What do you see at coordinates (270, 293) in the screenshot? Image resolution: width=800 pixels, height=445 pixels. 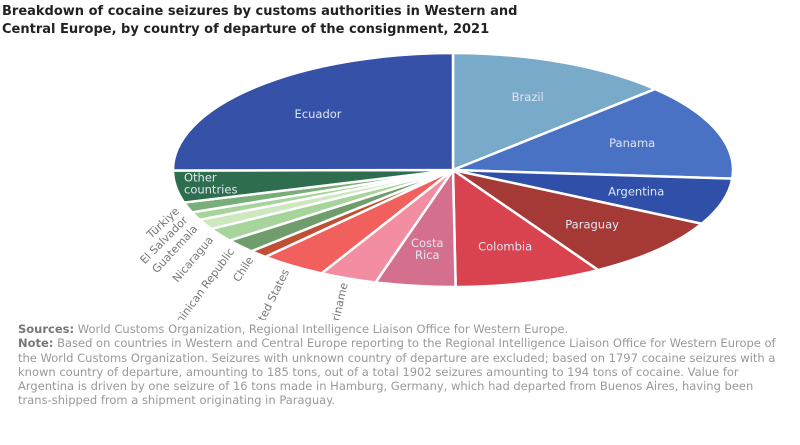 I see `slice-label: United States` at bounding box center [270, 293].